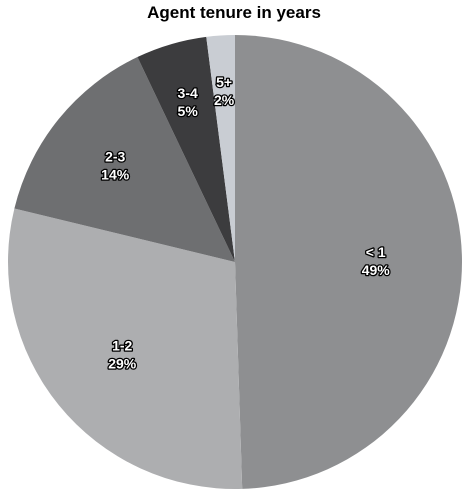 Image resolution: width=468 pixels, height=495 pixels. What do you see at coordinates (122, 346) in the screenshot?
I see `slice-category-label: 1-2` at bounding box center [122, 346].